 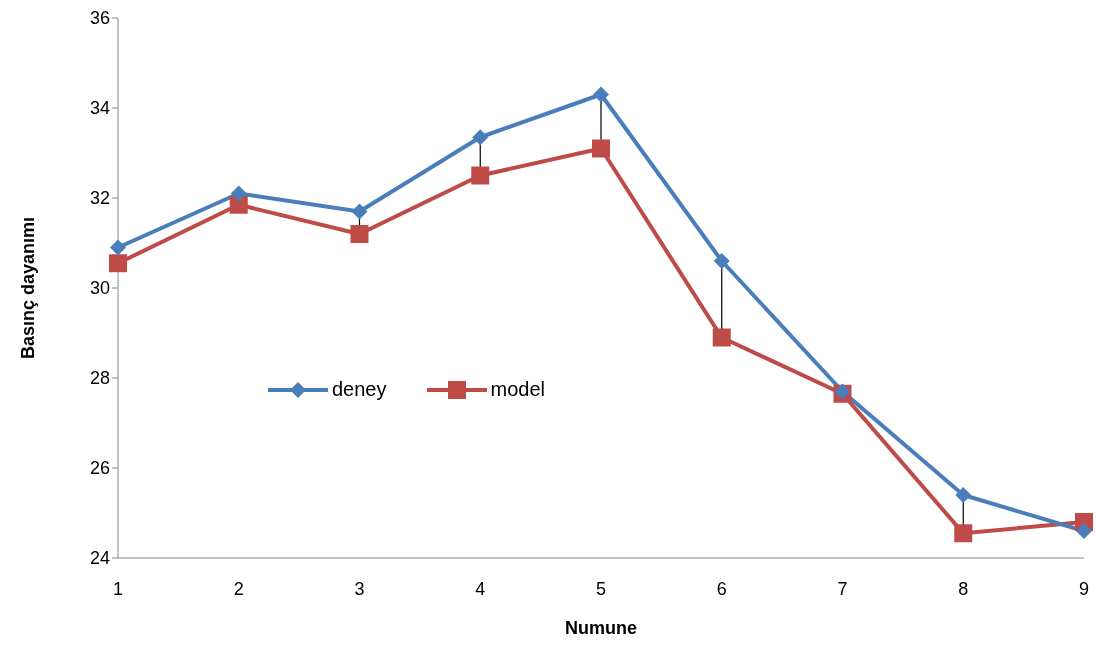 What do you see at coordinates (359, 389) in the screenshot?
I see `legend-label: deney` at bounding box center [359, 389].